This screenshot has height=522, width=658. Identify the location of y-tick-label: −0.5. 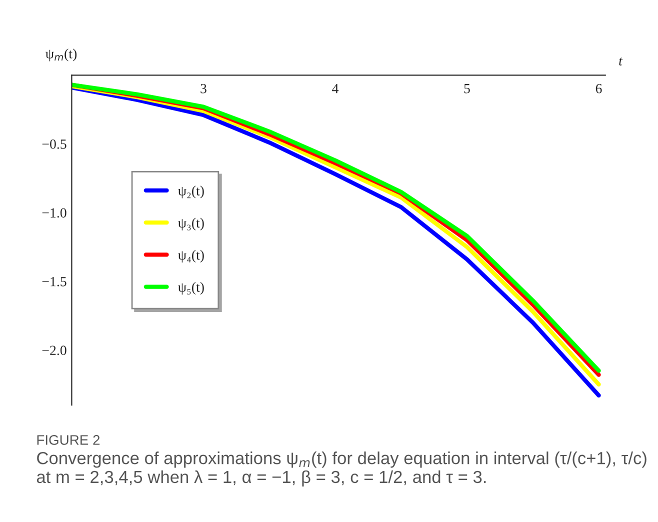
(54, 144).